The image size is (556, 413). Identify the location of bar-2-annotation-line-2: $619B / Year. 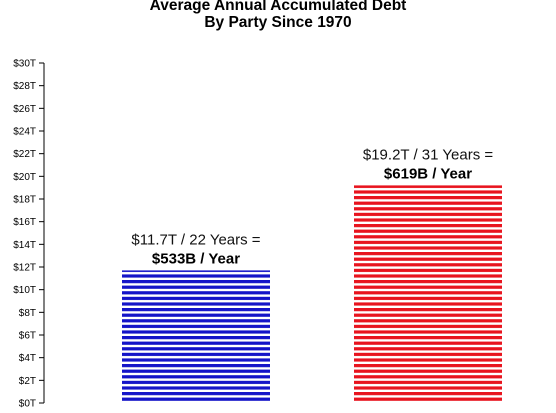
(428, 173).